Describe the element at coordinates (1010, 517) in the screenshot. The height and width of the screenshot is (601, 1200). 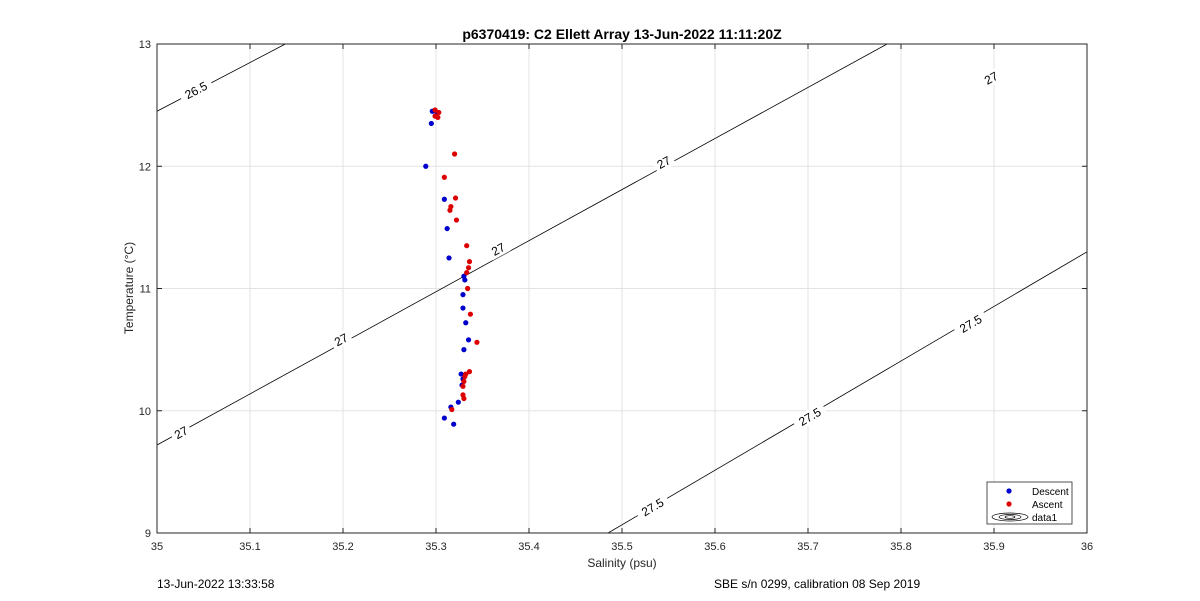
I see `legend-contour-icon` at that location.